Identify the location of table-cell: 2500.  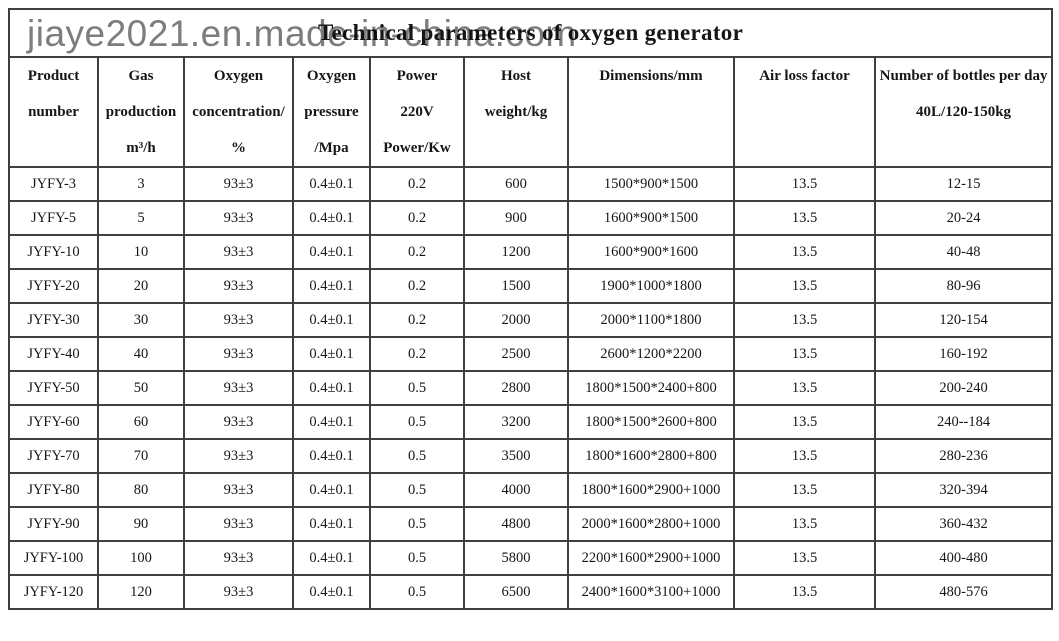
(516, 354).